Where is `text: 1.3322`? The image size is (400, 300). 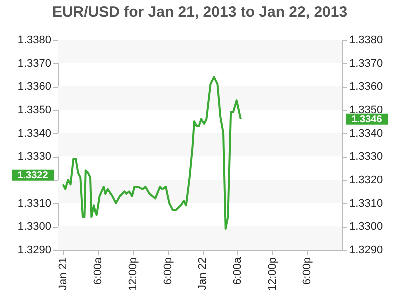
text: 1.3322 is located at coordinates (33, 176).